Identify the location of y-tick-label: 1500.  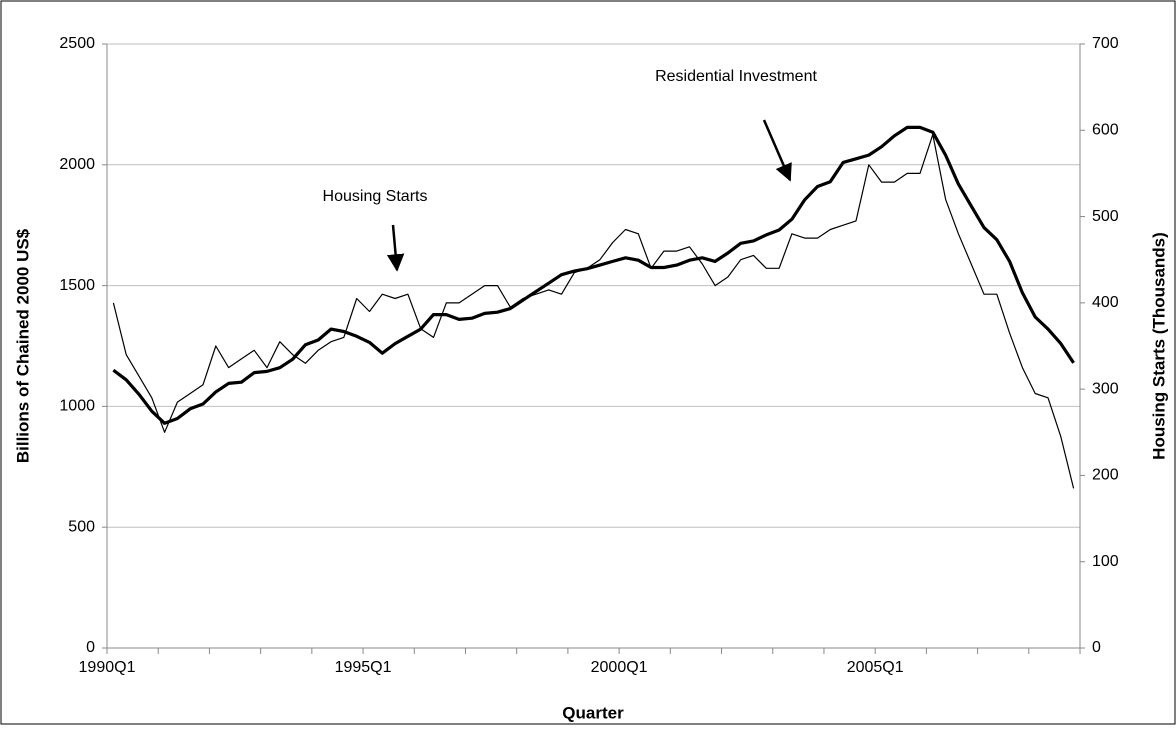
(77, 285).